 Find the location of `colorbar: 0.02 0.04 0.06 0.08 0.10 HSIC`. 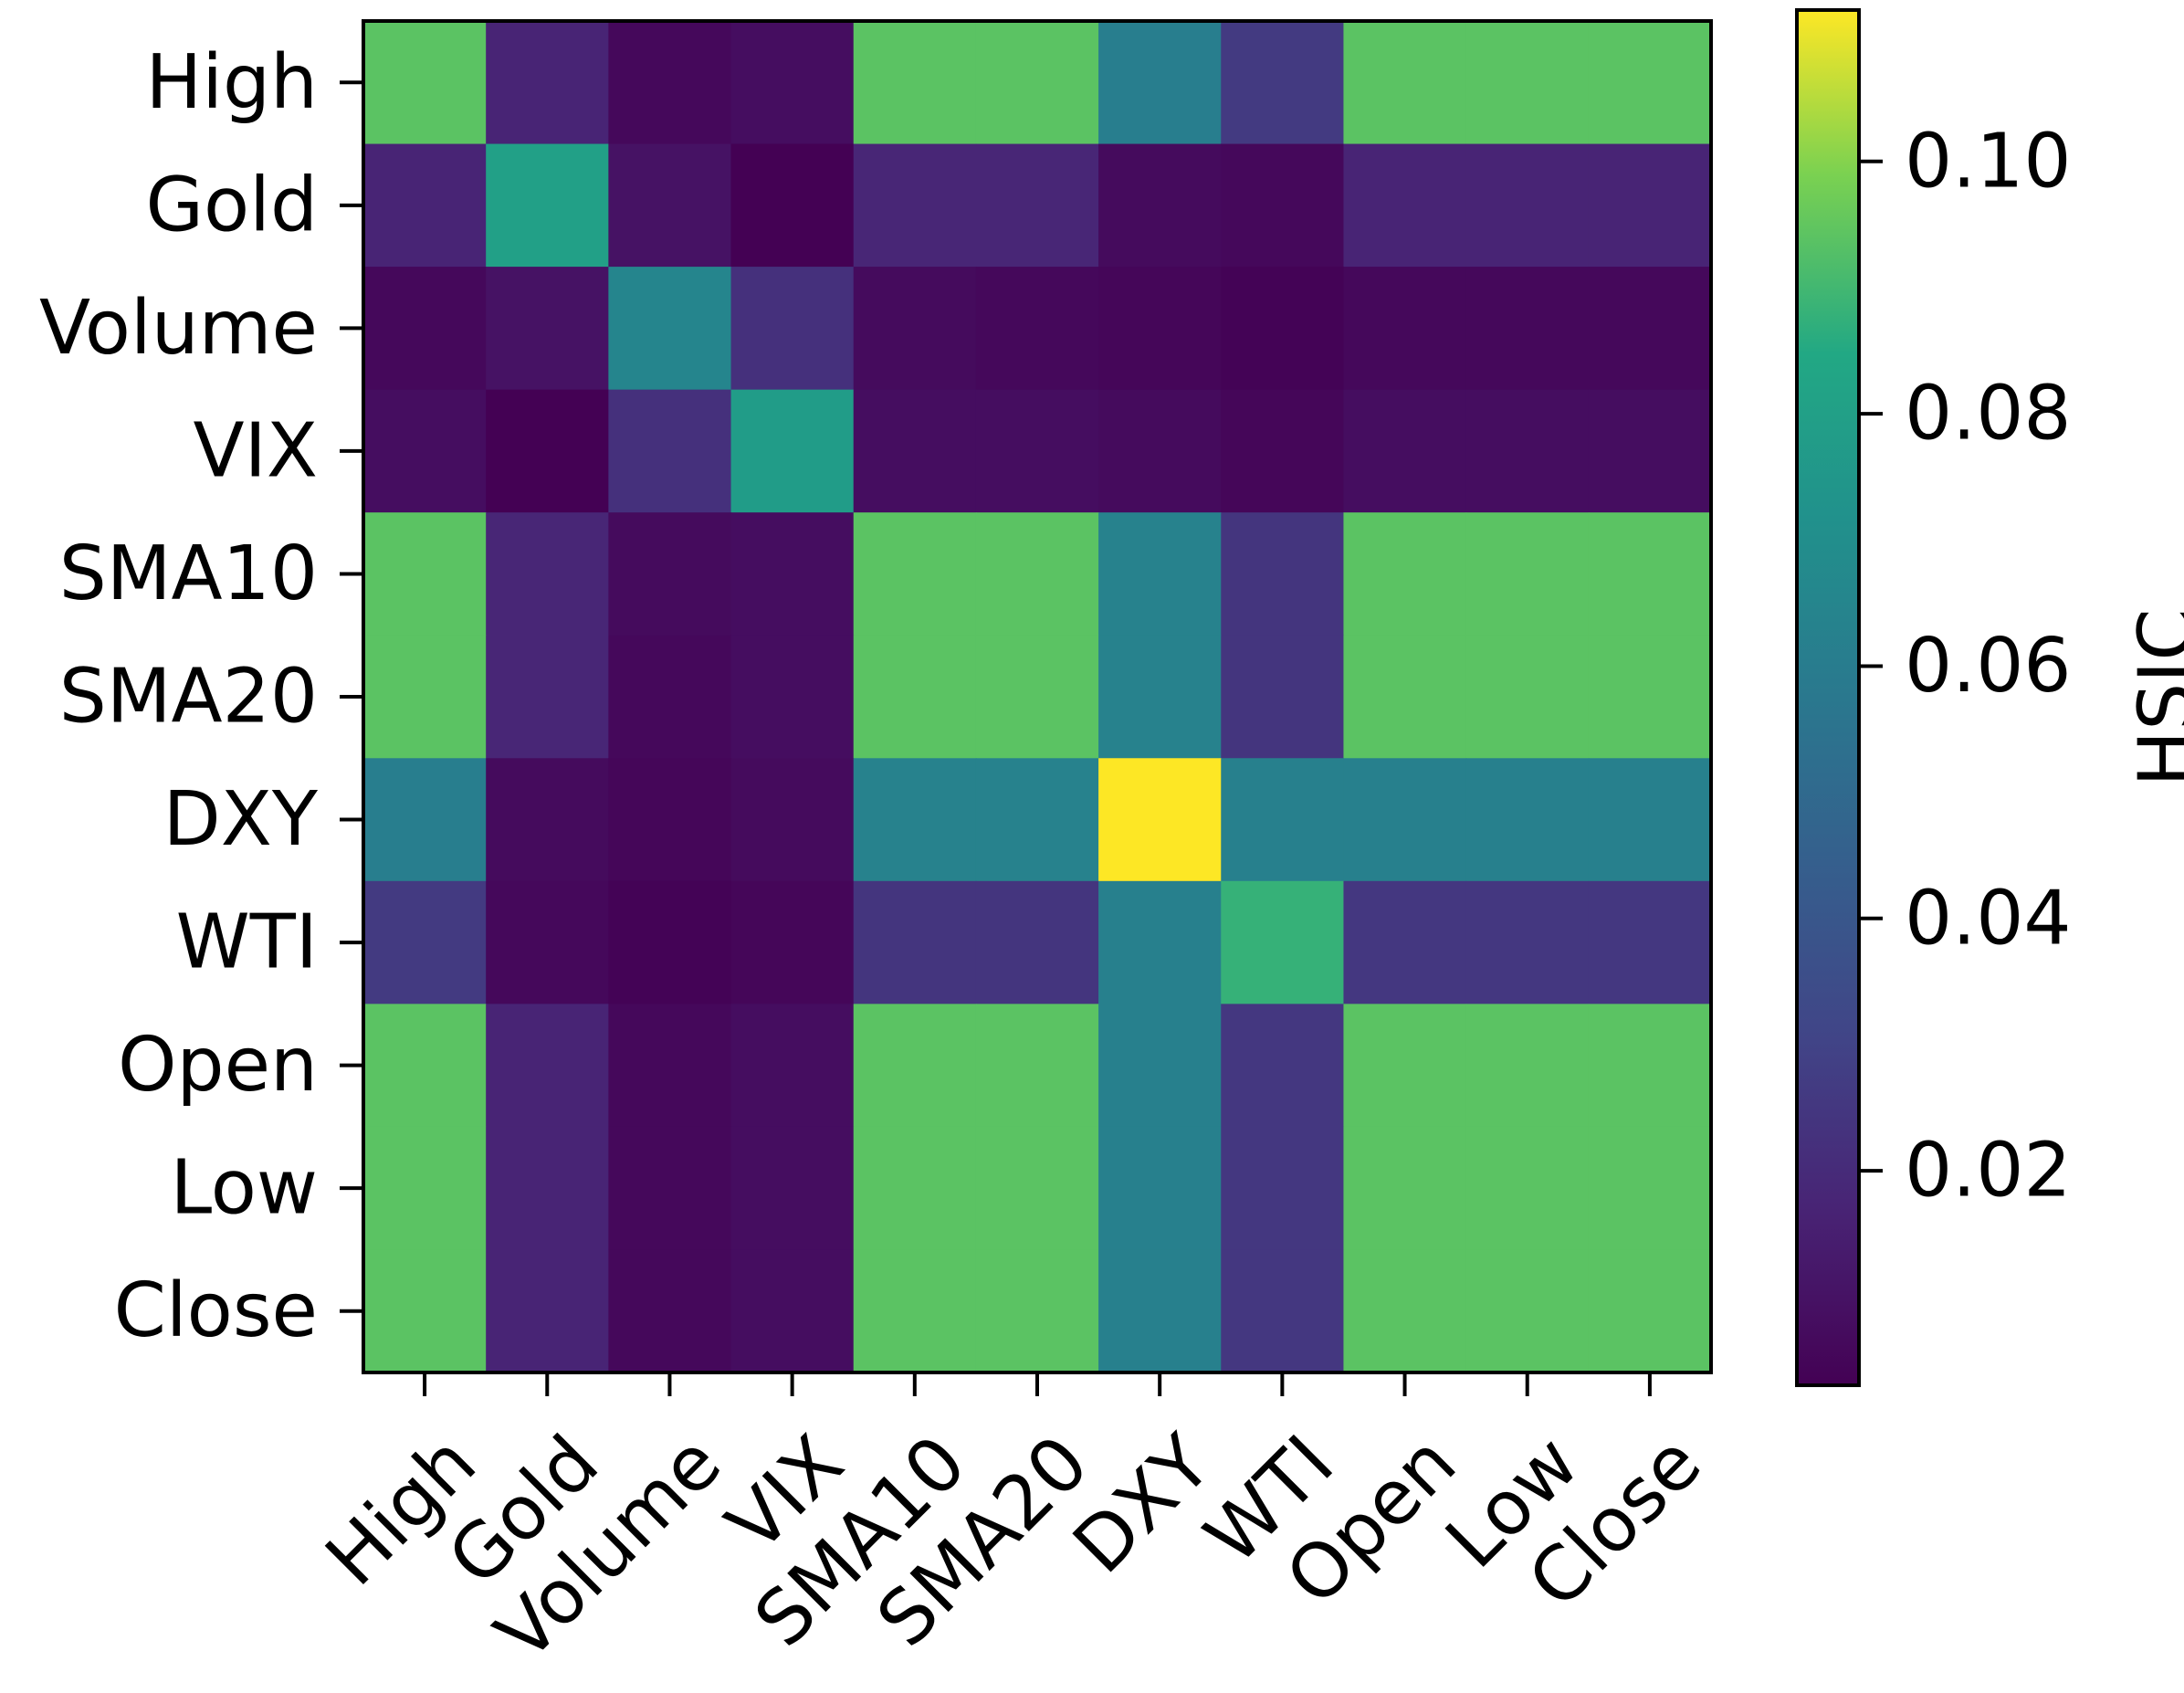

colorbar: 0.02 0.04 0.06 0.08 0.10 HSIC is located at coordinates (1990, 697).